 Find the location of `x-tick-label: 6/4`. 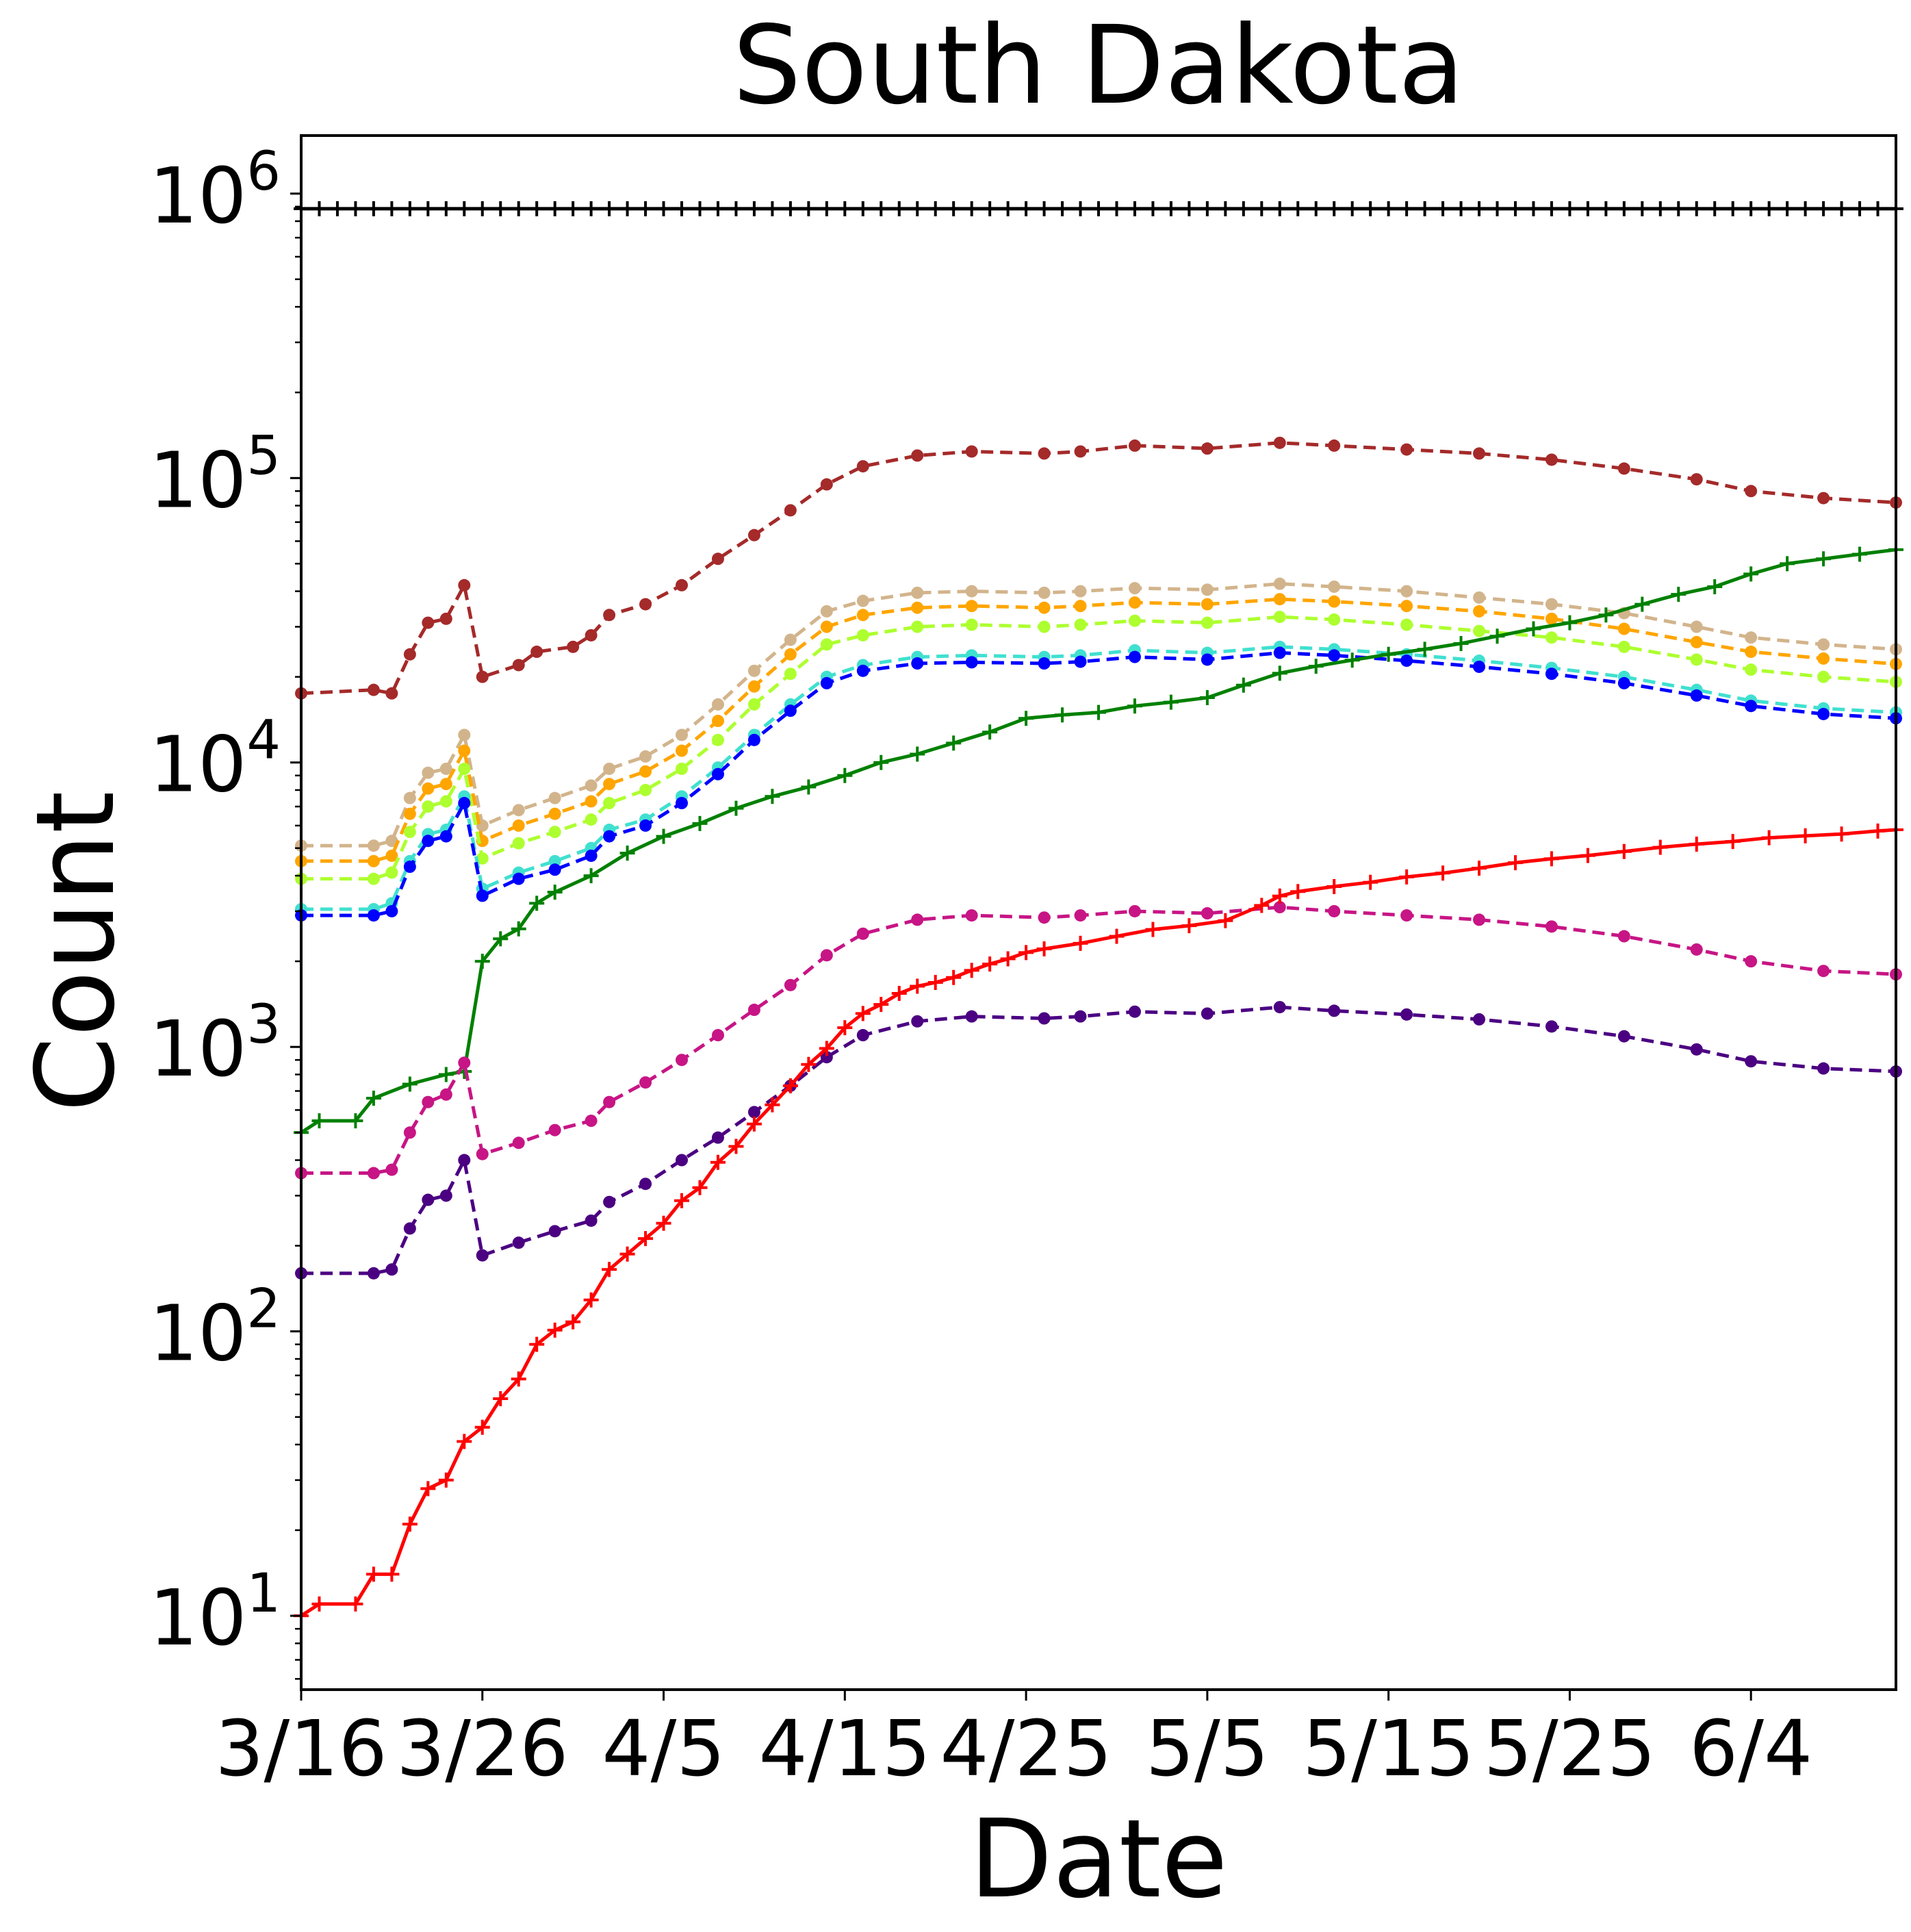

x-tick-label: 6/4 is located at coordinates (1750, 1750).